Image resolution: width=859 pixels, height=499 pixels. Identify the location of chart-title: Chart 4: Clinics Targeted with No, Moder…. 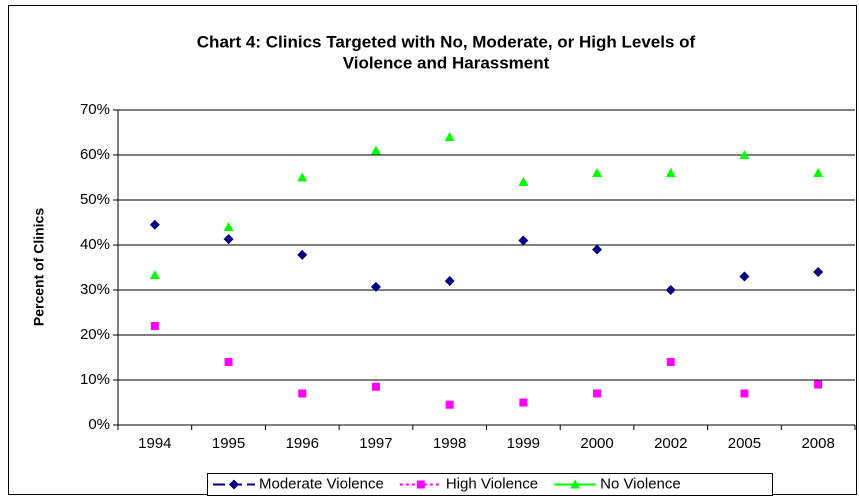
(446, 41).